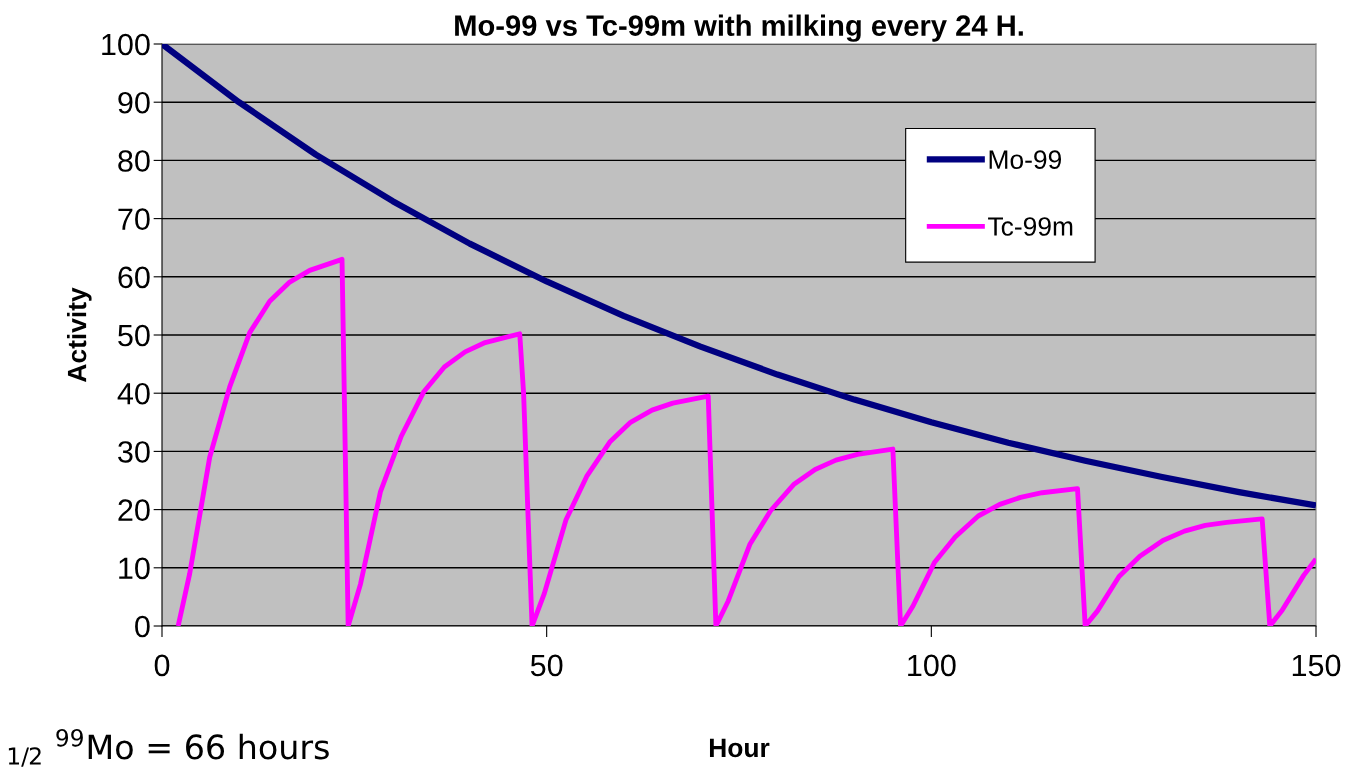 The width and height of the screenshot is (1356, 775). I want to click on y-tick-label: 80, so click(134, 161).